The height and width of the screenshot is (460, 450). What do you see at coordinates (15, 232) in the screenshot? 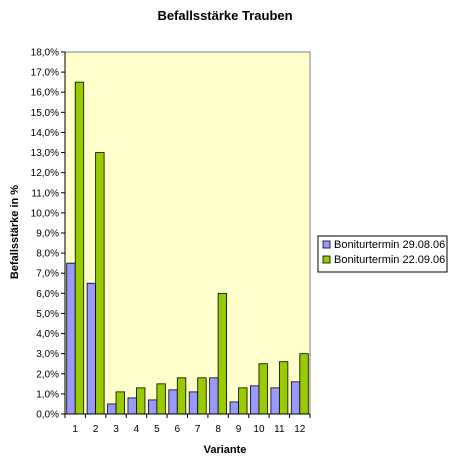
I see `y-axis-title: Befallsstärke in %` at bounding box center [15, 232].